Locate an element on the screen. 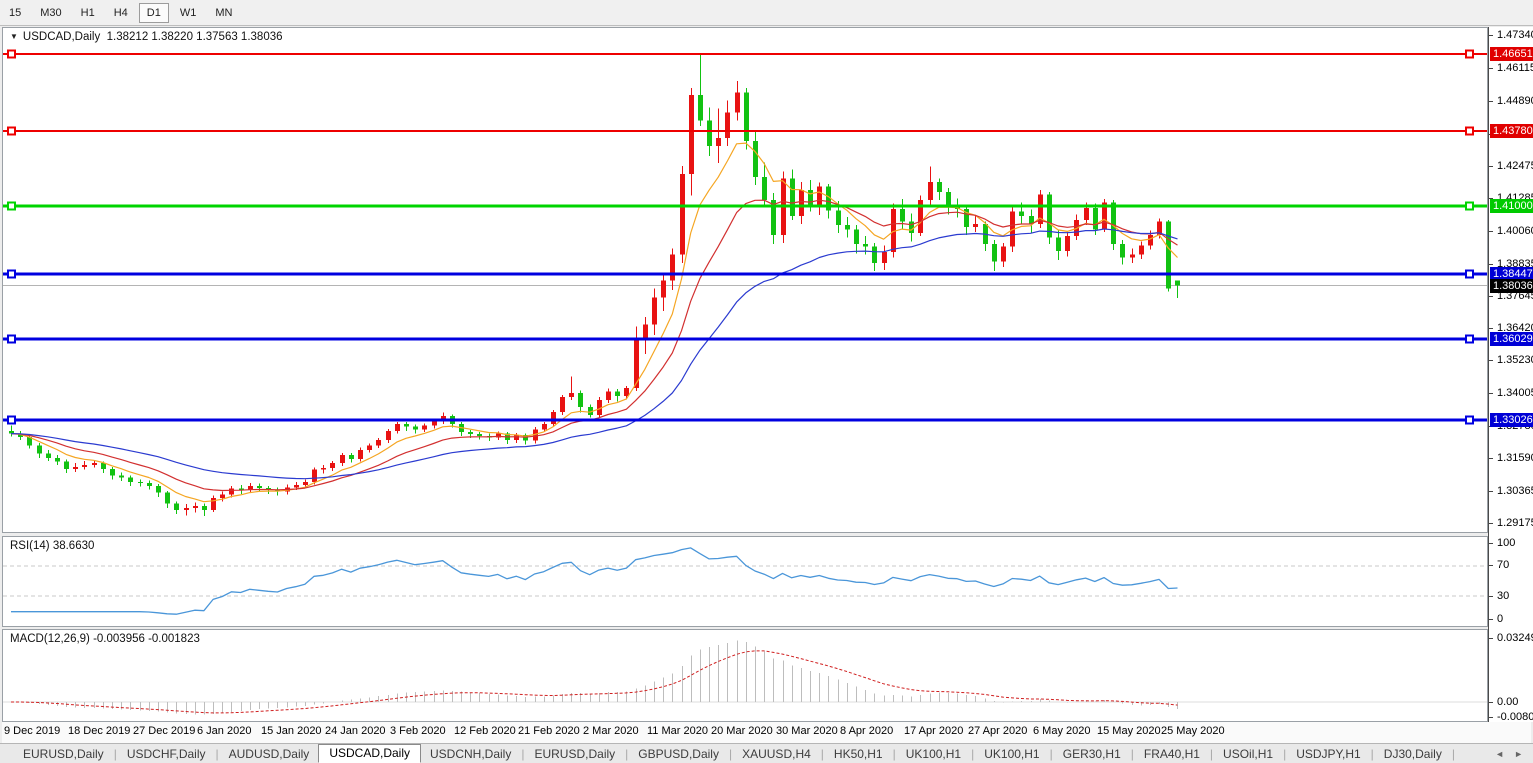  macd-axis-label: 0.032493 is located at coordinates (1511, 638).